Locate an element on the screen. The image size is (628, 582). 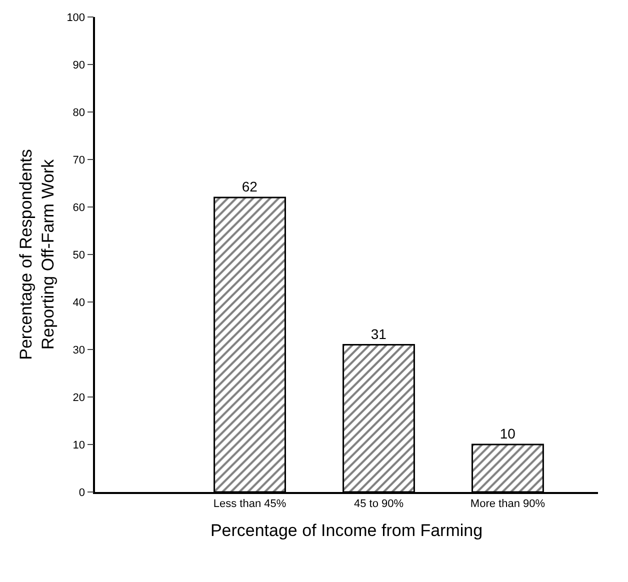
x-tick-label: More than 90% is located at coordinates (508, 504).